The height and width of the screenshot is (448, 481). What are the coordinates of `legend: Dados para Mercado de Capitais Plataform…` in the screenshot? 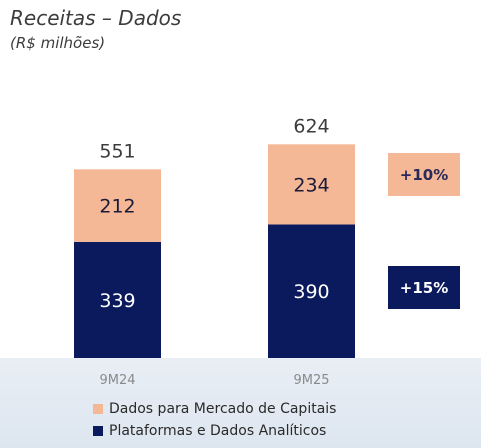 It's located at (214, 420).